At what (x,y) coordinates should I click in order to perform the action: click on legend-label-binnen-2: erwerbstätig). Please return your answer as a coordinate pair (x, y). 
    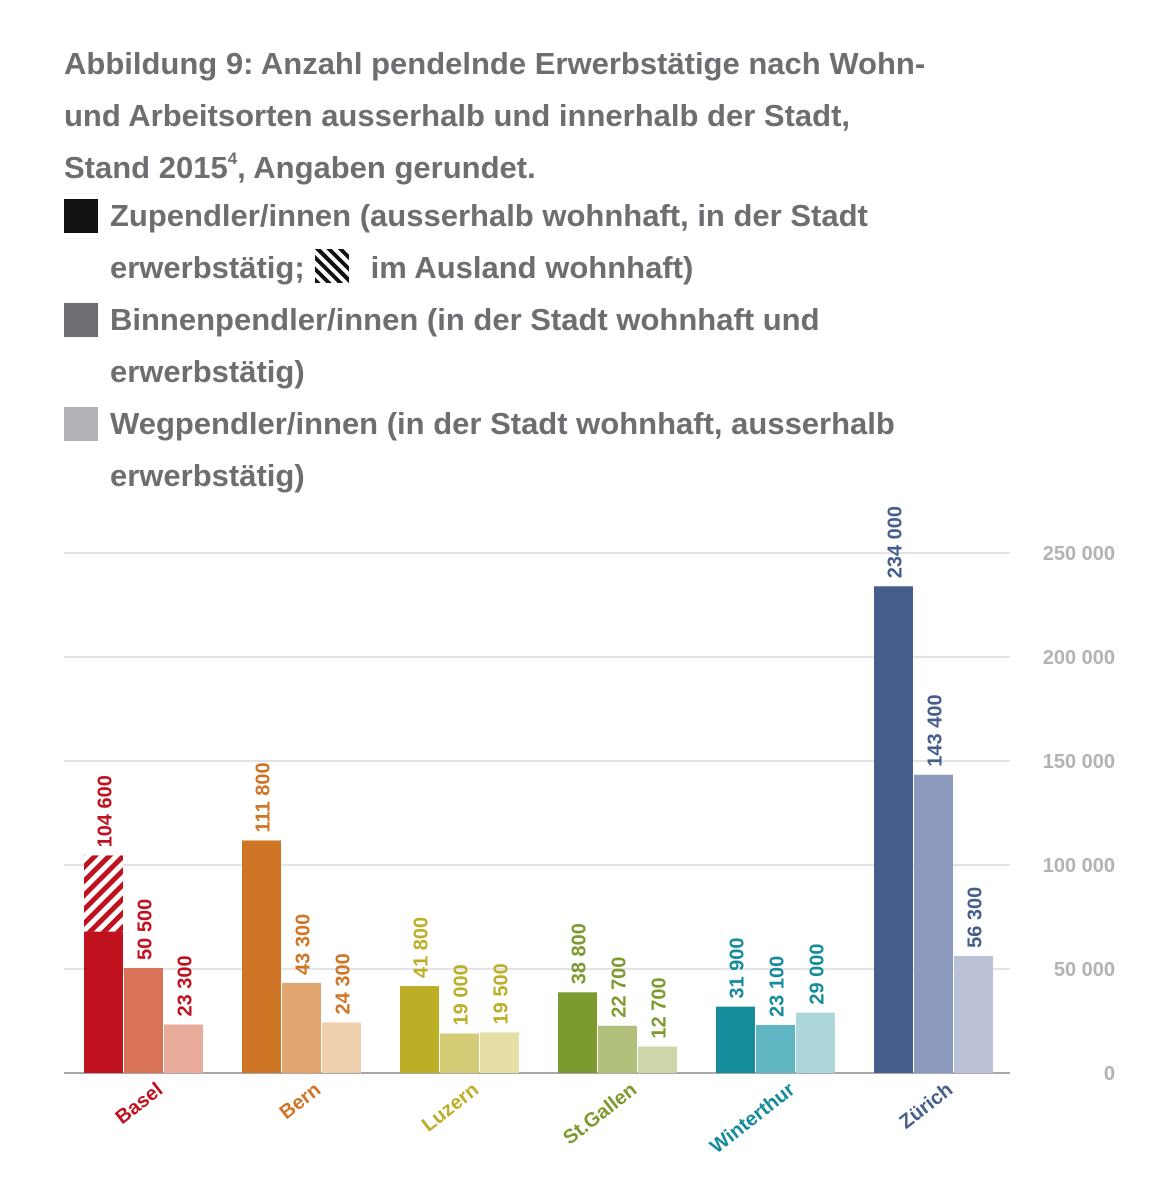
    Looking at the image, I should click on (207, 371).